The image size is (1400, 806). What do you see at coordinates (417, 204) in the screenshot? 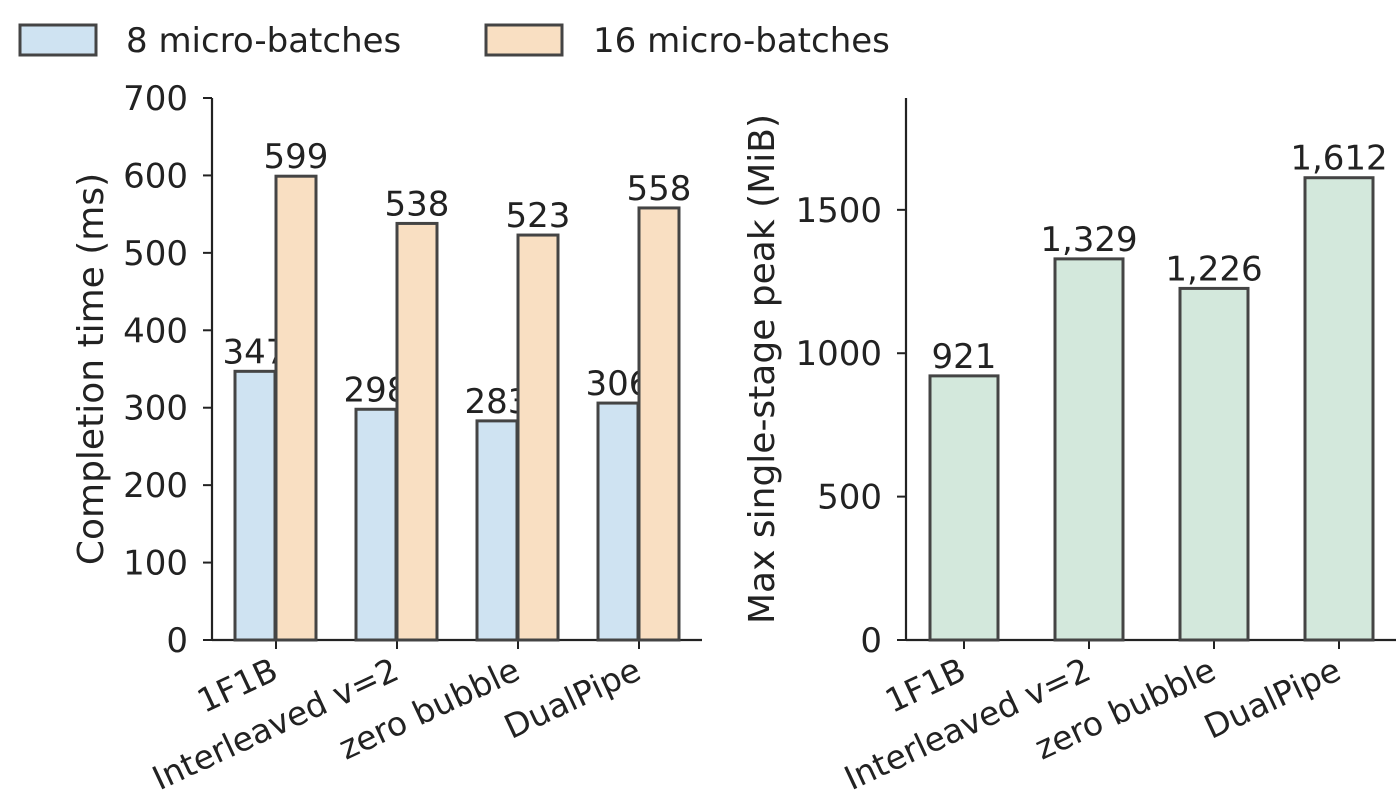
I see `bar-value-label: 538` at bounding box center [417, 204].